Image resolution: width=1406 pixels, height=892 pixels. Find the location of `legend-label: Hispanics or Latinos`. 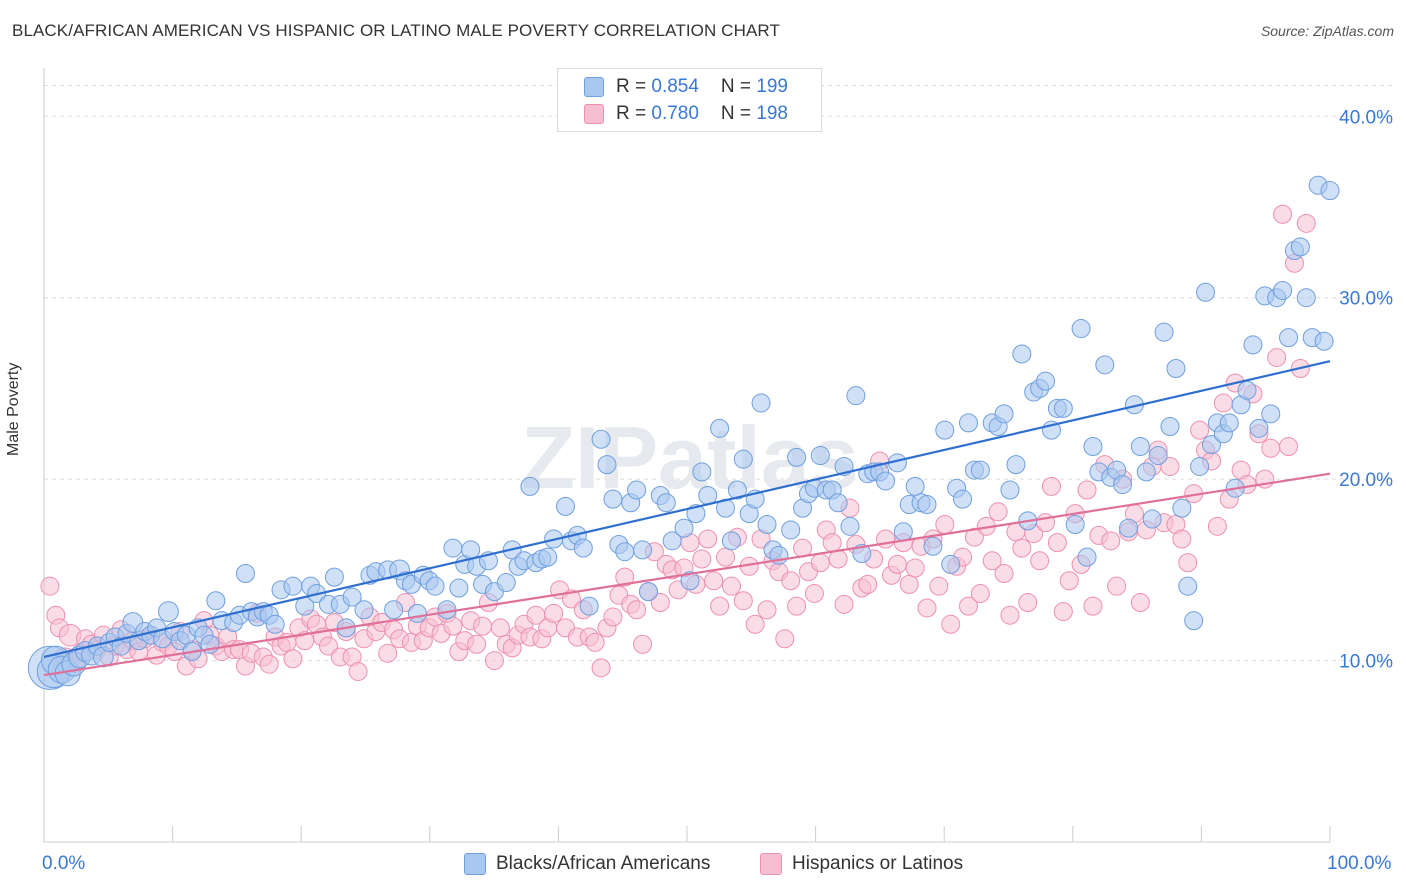

legend-label: Hispanics or Latinos is located at coordinates (878, 863).